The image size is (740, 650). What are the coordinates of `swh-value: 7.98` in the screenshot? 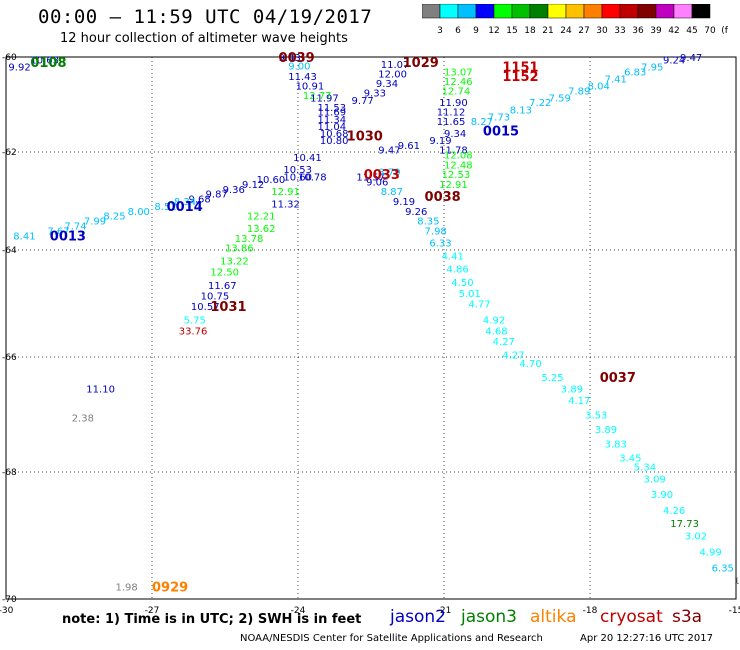 It's located at (436, 231).